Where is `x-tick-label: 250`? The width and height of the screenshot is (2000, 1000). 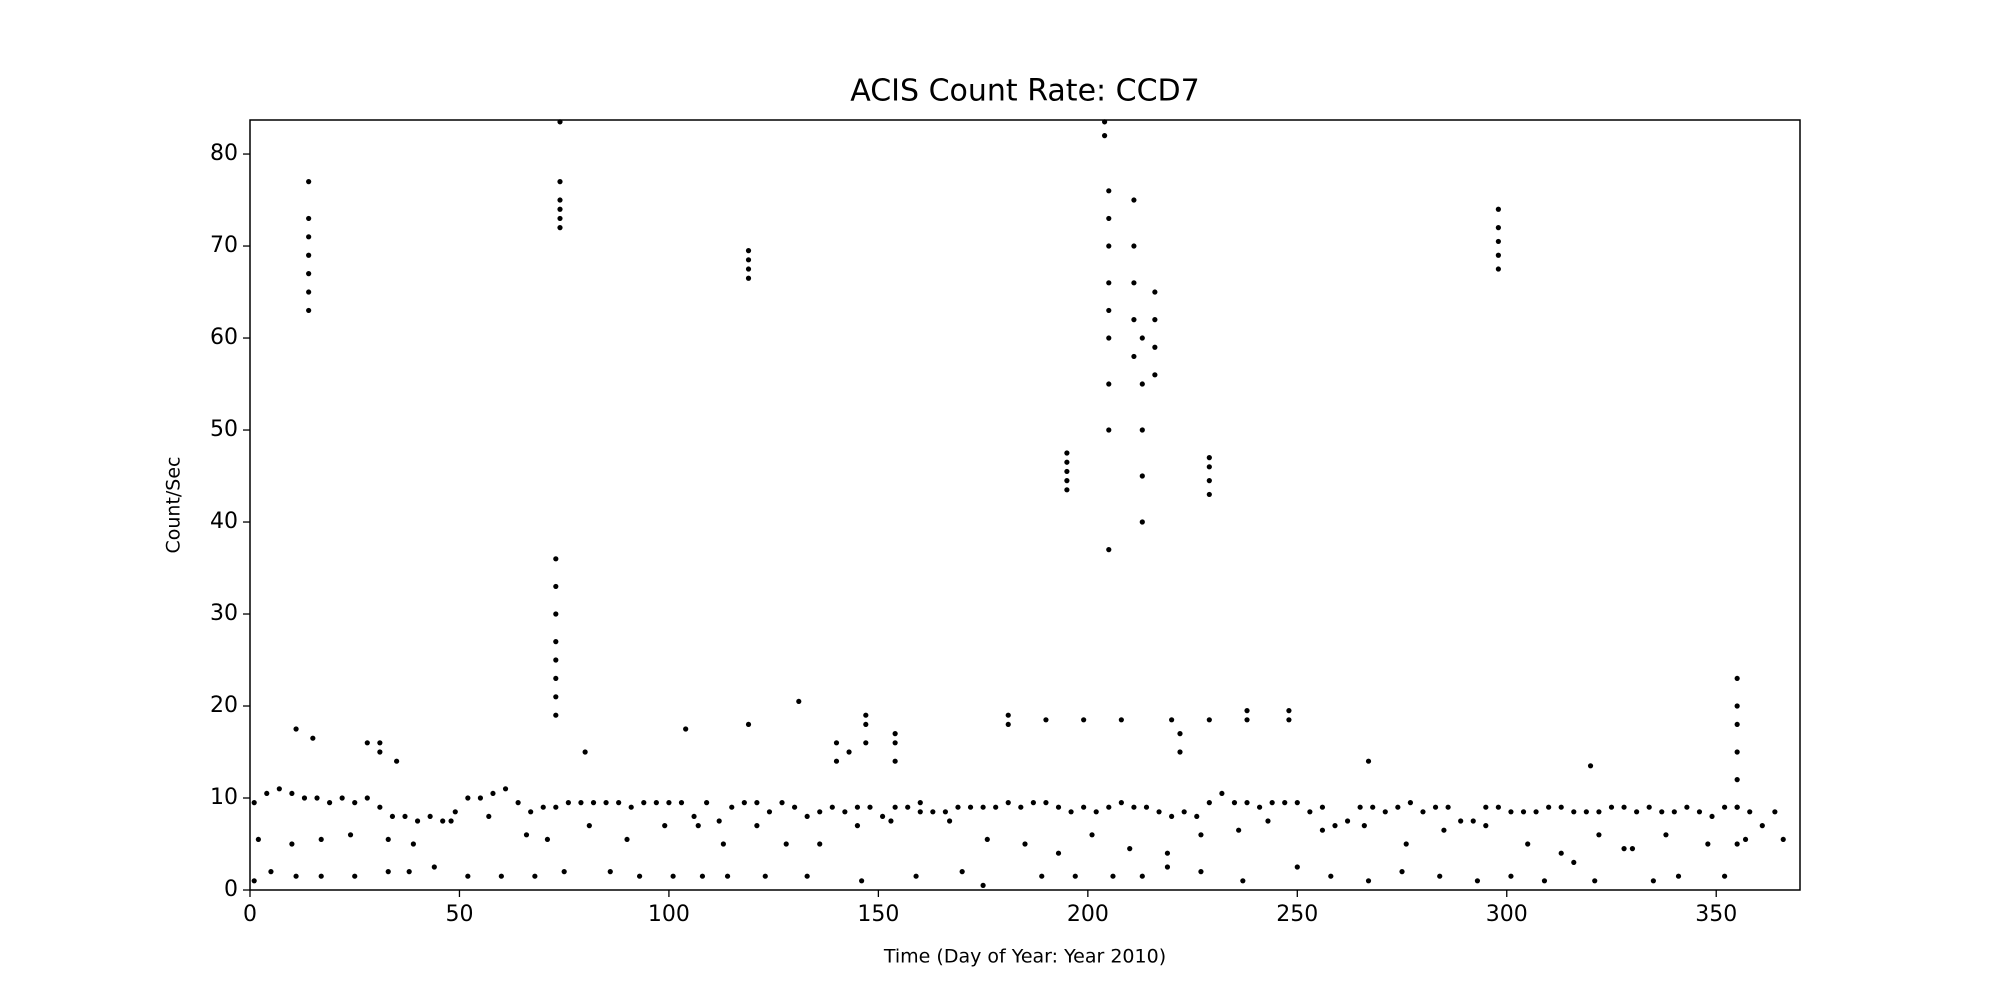
x-tick-label: 250 is located at coordinates (1297, 914).